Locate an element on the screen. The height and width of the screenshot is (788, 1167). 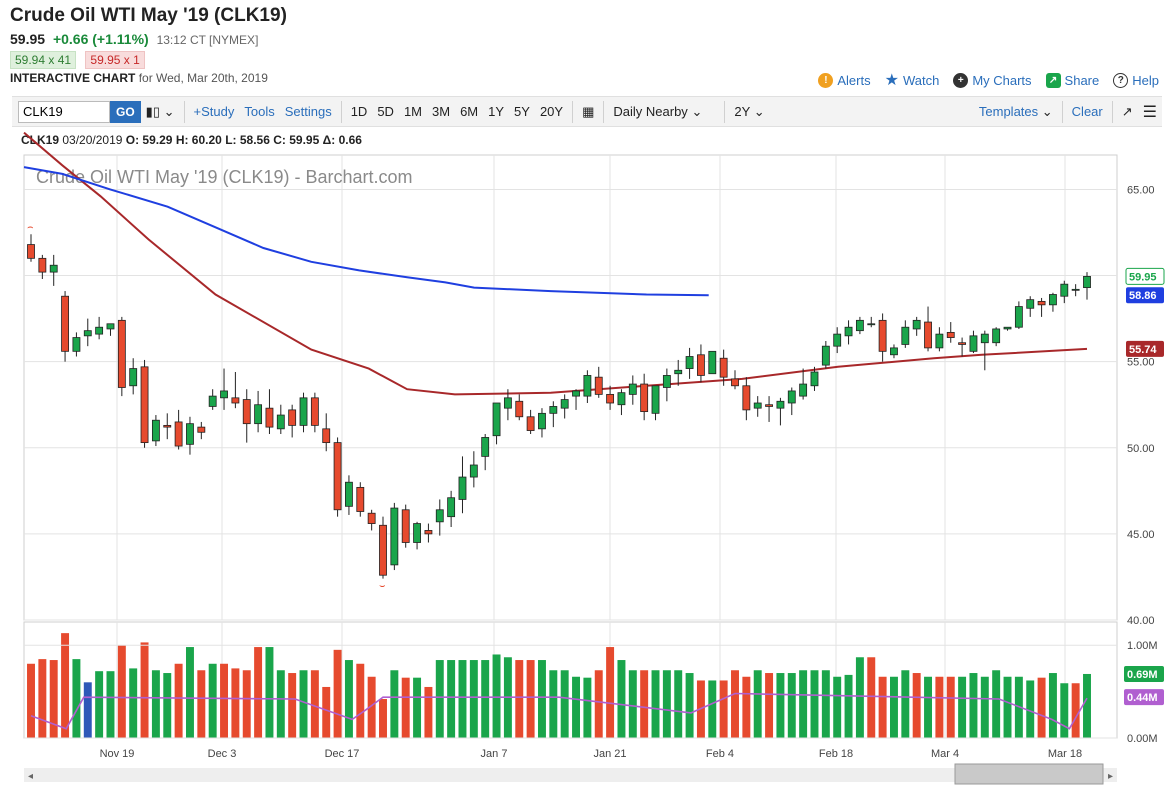
interval-dropdown: Daily Nearby ⌄ is located at coordinates (664, 112).